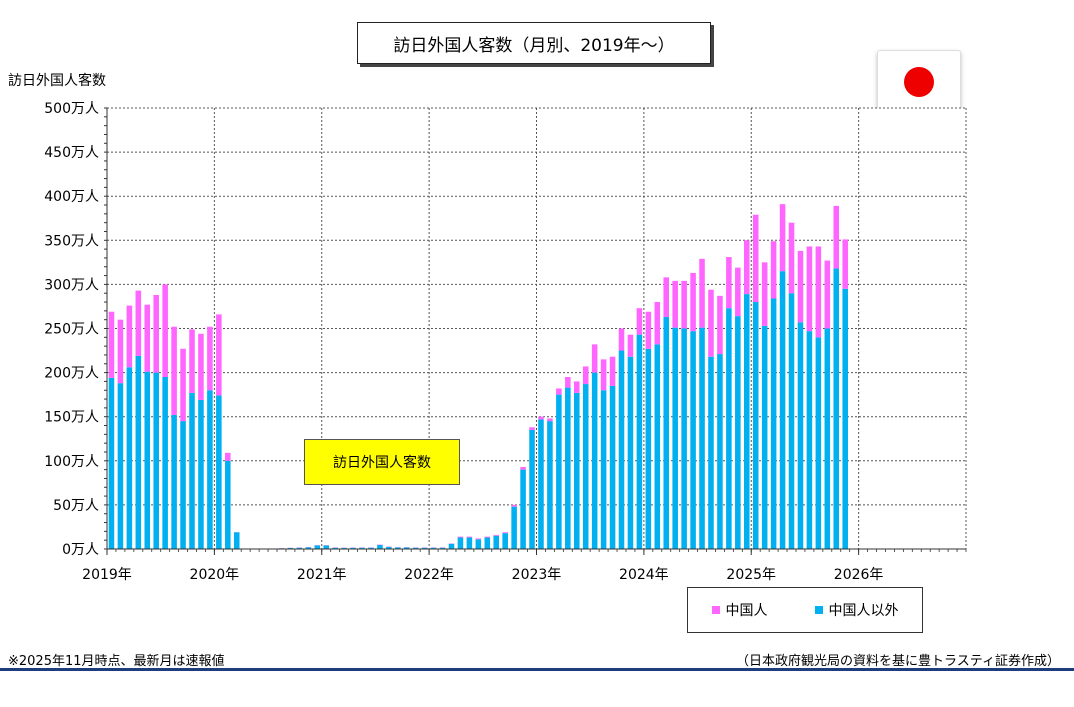 Image resolution: width=1074 pixels, height=707 pixels. I want to click on legend-item-others: 中国人以外, so click(856, 610).